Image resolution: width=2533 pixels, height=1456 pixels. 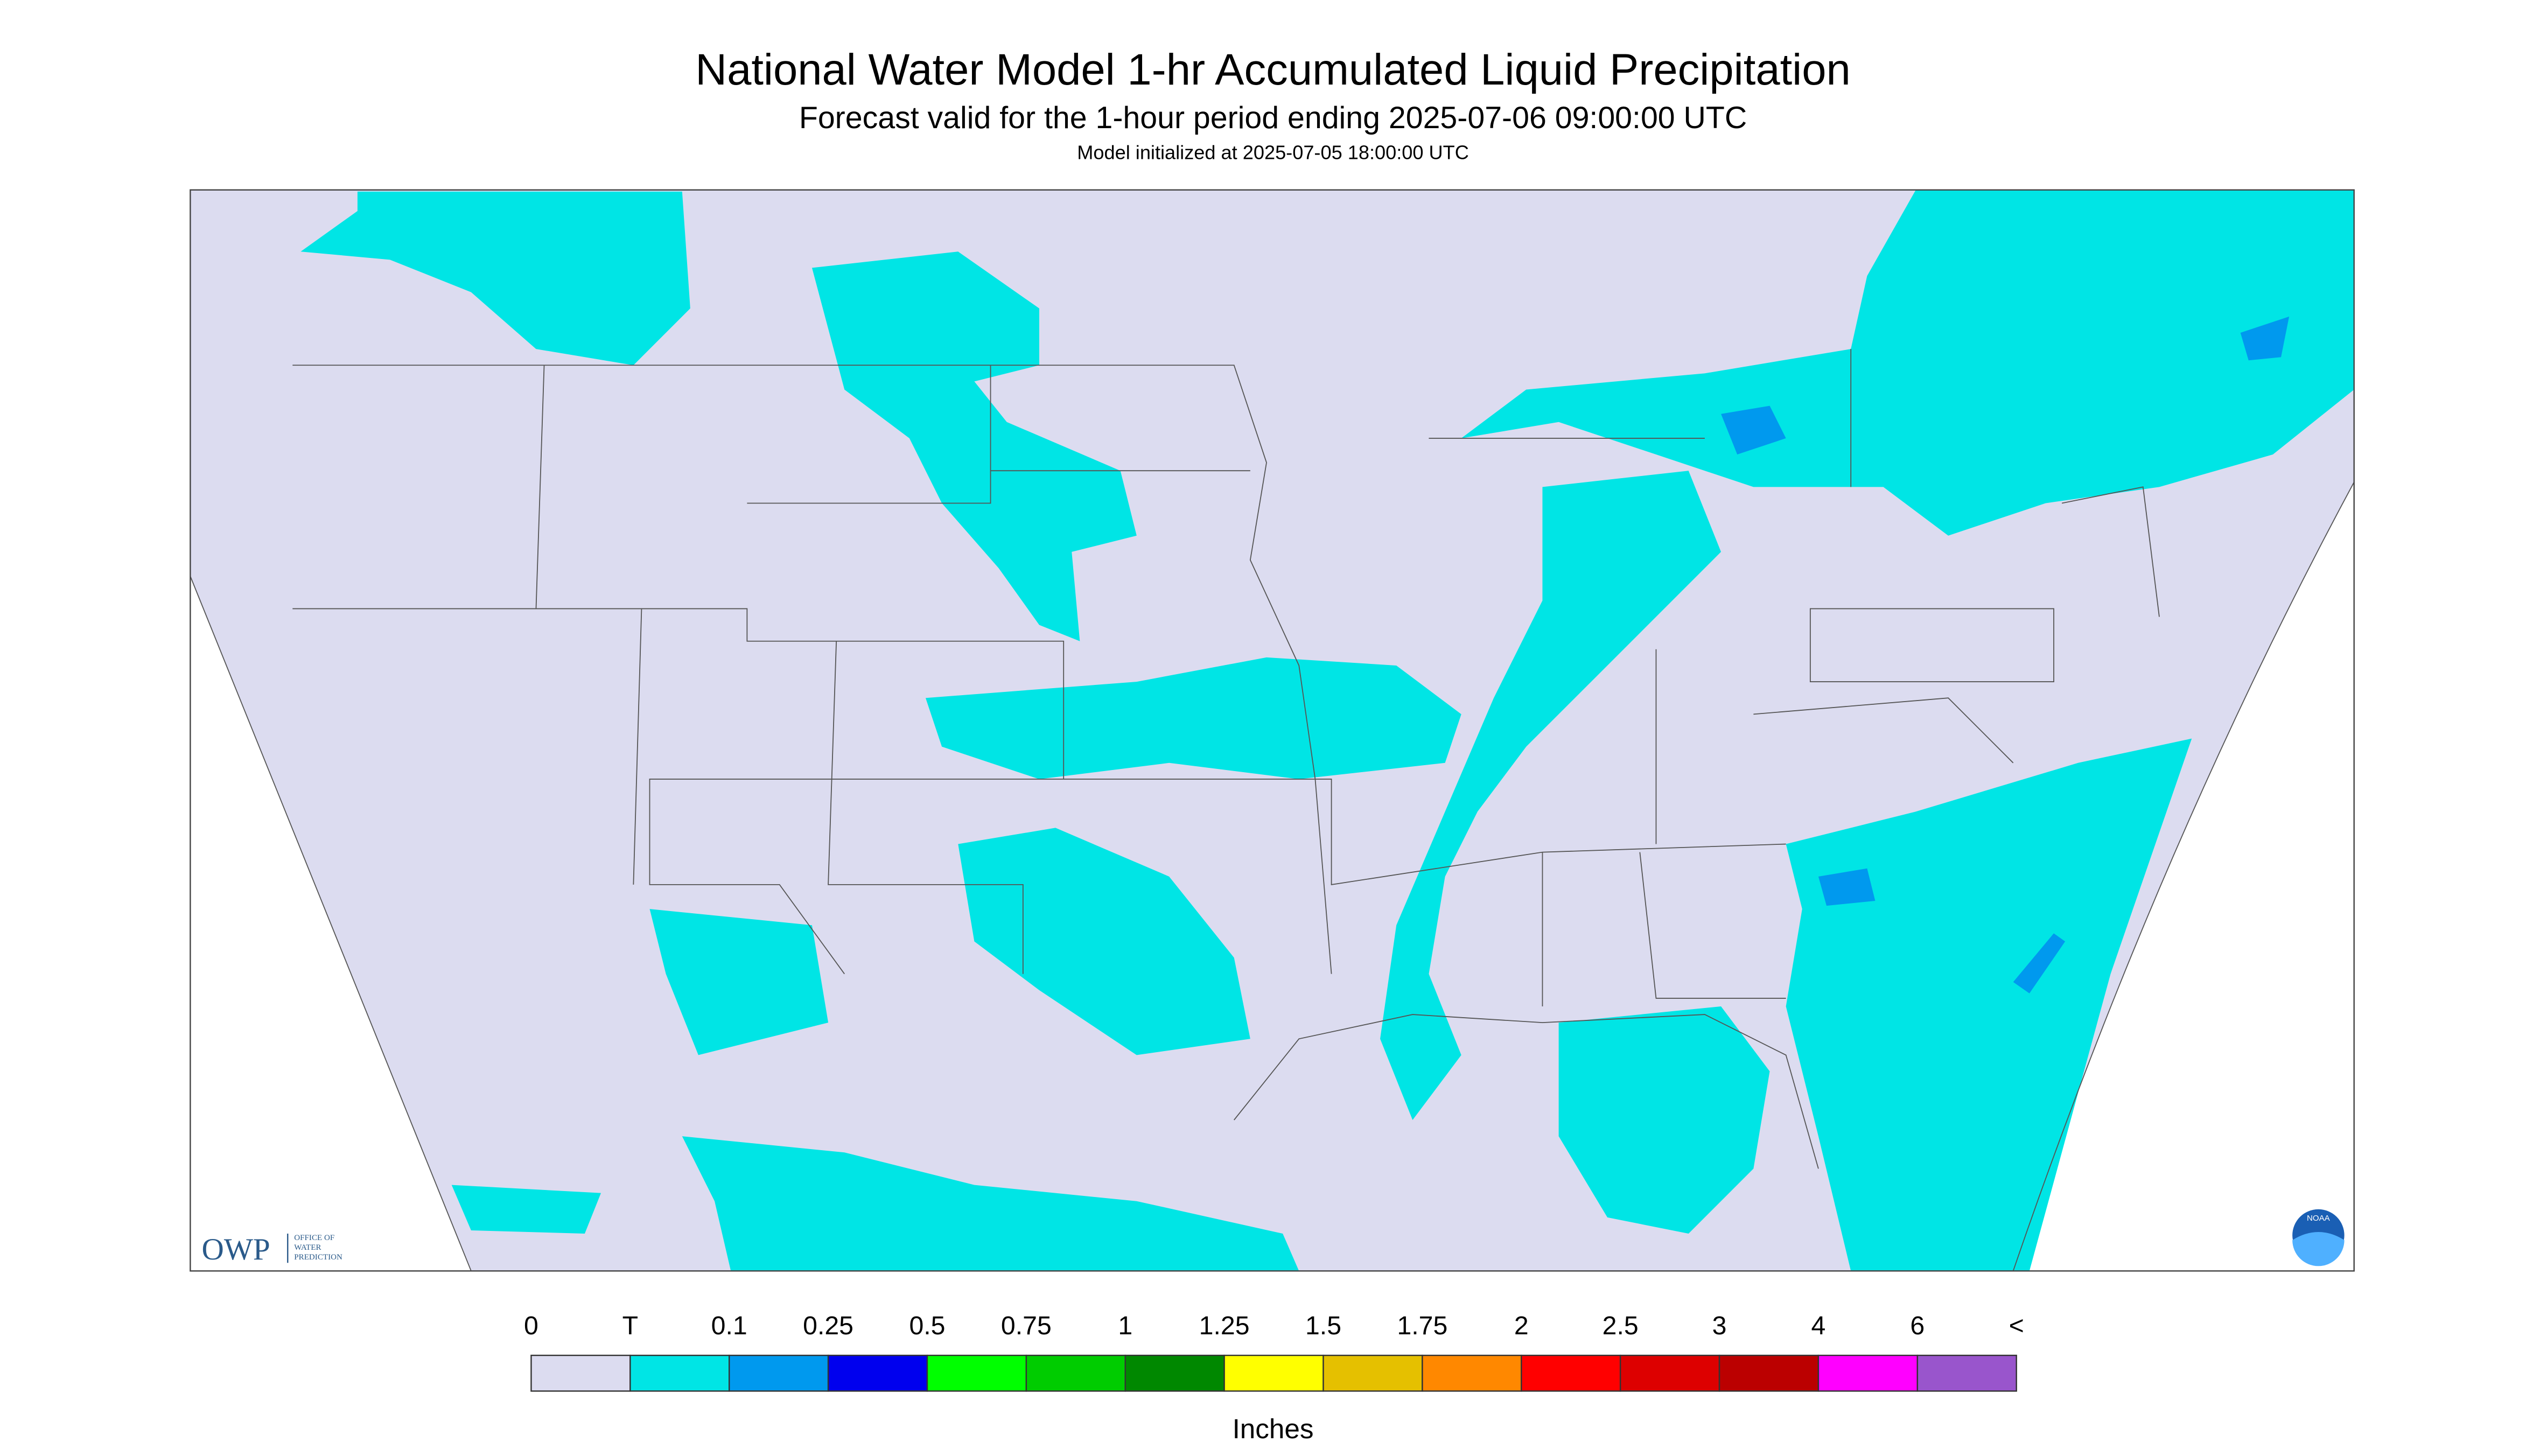 I want to click on legend-label: 2.5, so click(x=1621, y=1325).